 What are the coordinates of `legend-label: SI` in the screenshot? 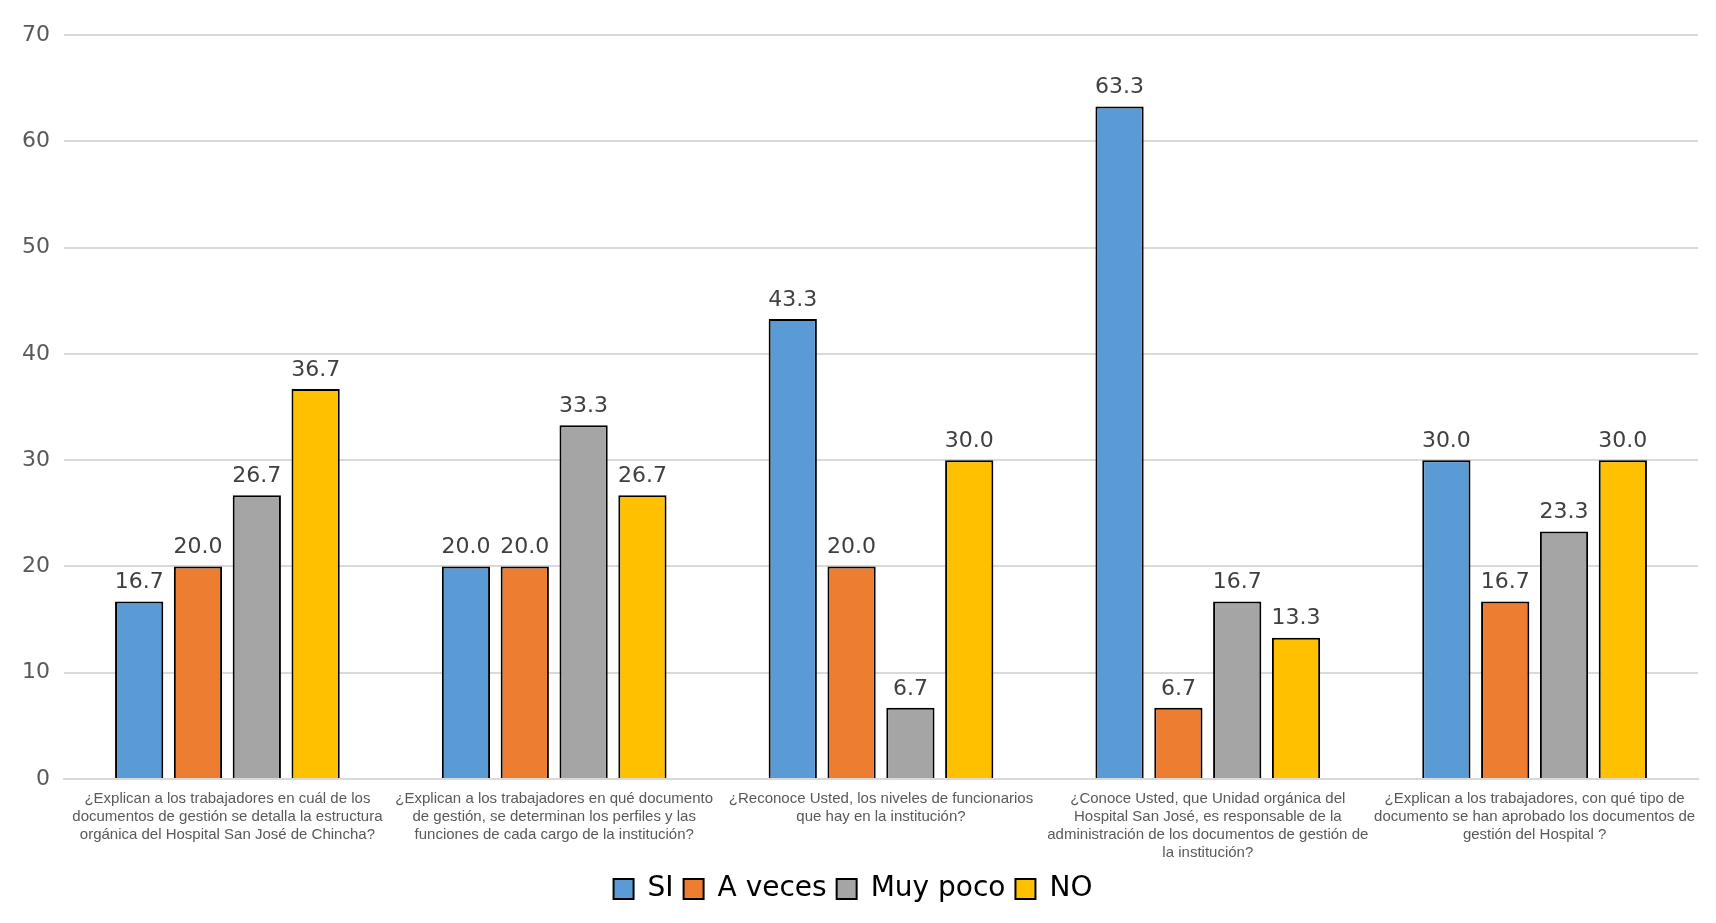 It's located at (660, 887).